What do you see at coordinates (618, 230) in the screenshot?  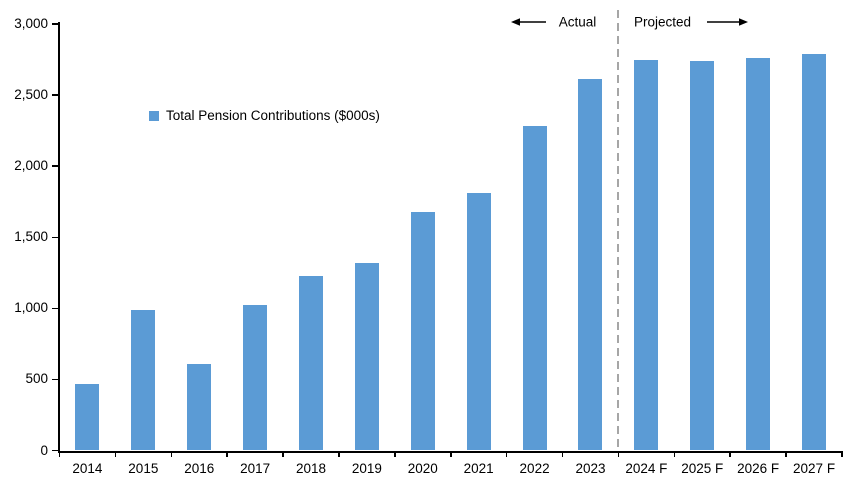 I see `actual-projected-divider` at bounding box center [618, 230].